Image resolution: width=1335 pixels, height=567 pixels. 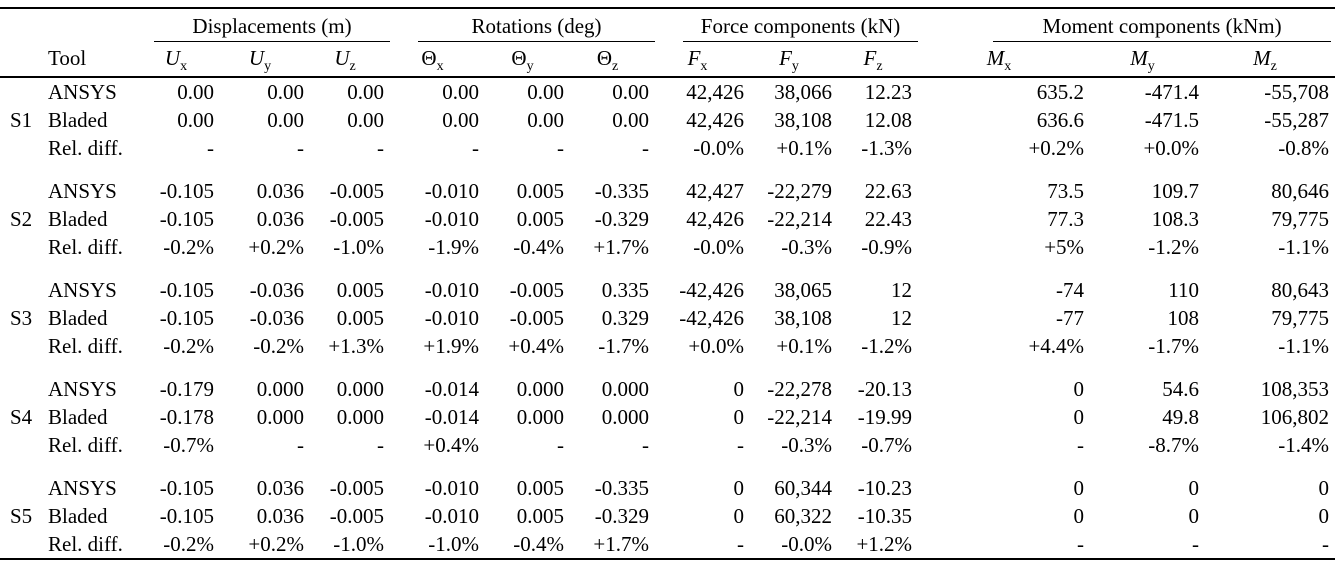 What do you see at coordinates (276, 318) in the screenshot?
I see `value-cell: -0.036` at bounding box center [276, 318].